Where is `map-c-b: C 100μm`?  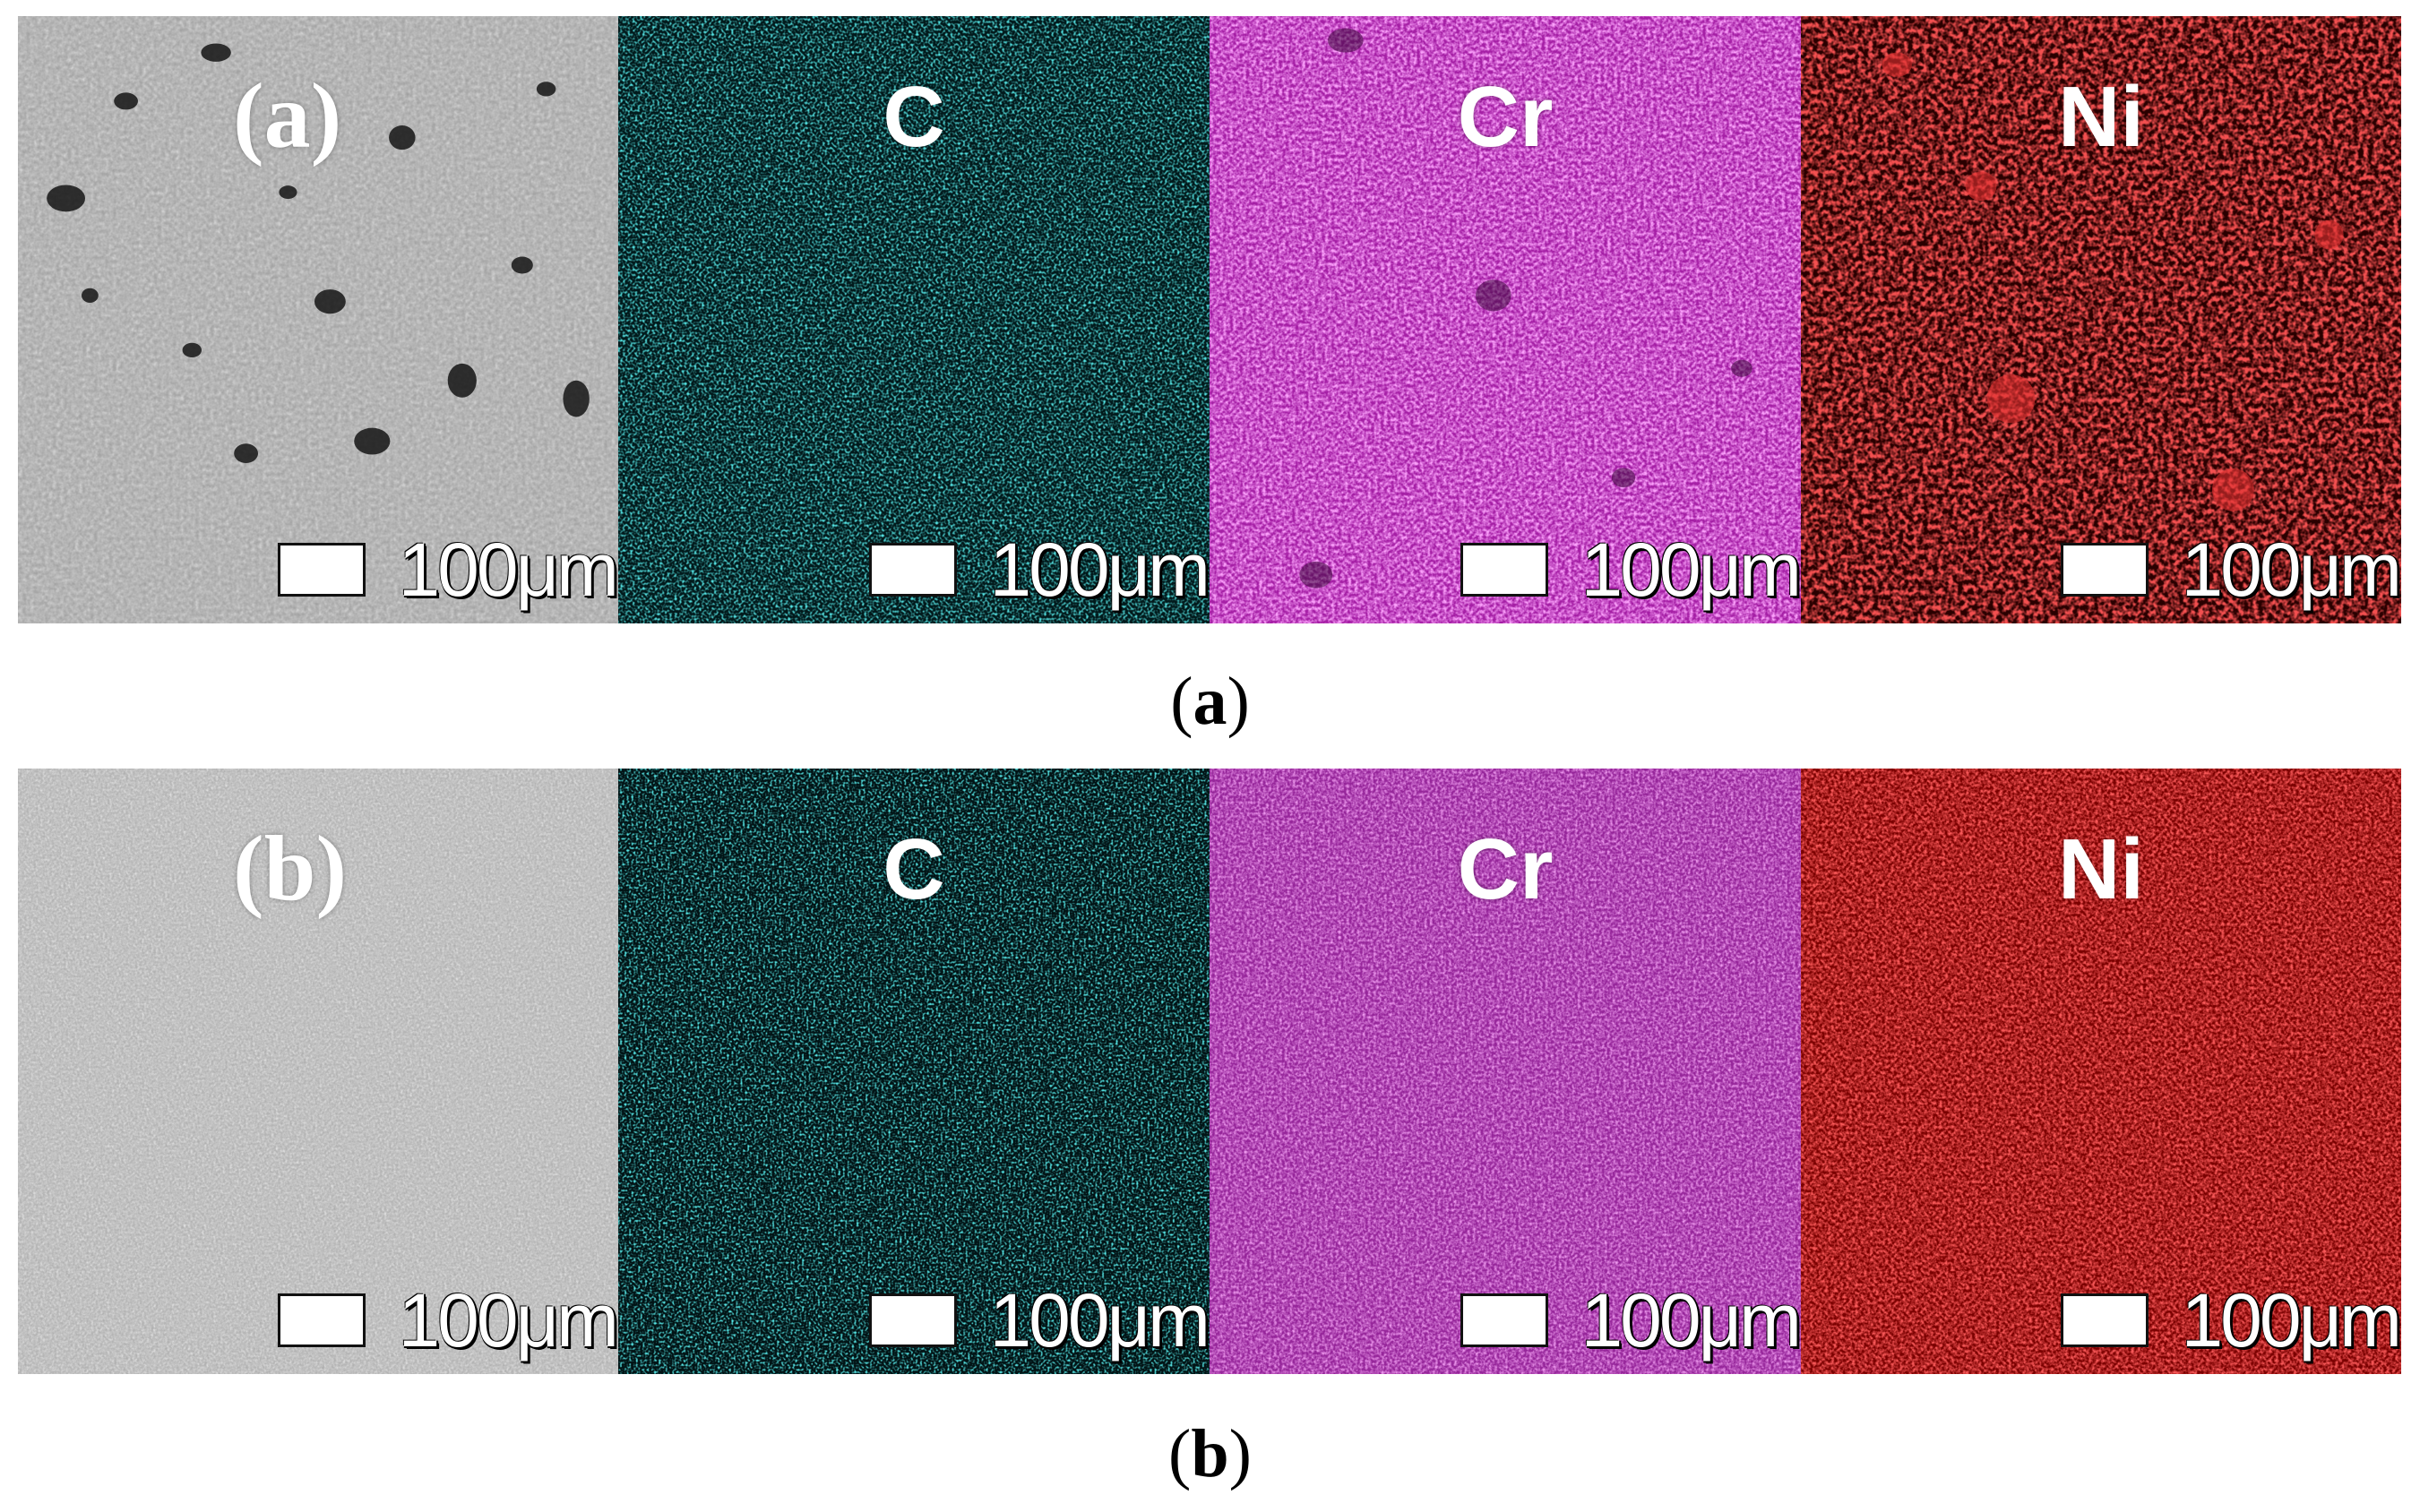 map-c-b: C 100μm is located at coordinates (914, 1072).